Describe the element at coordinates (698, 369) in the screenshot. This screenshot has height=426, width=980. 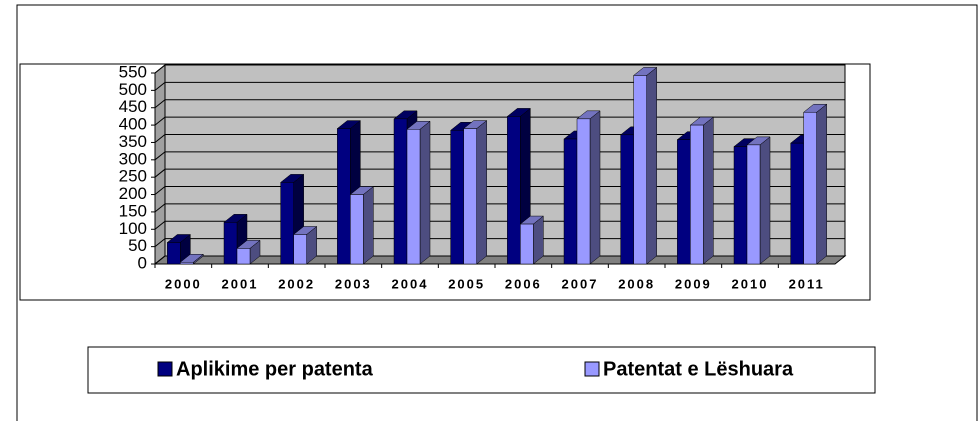
I see `legend-label: Patentat e Lëshuara` at that location.